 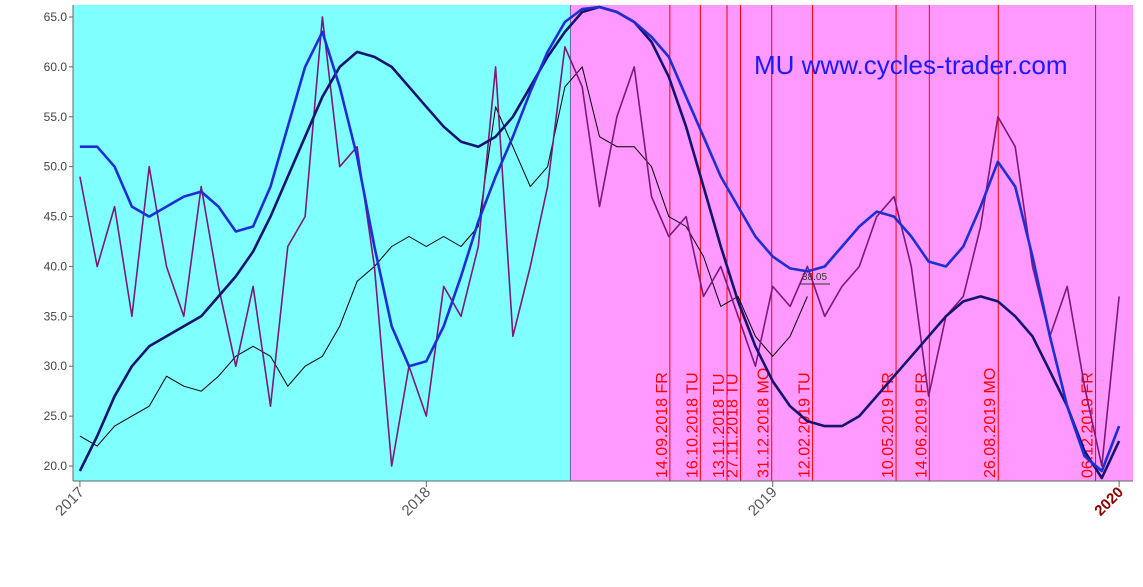 What do you see at coordinates (56, 316) in the screenshot?
I see `y-tick-label: 35.0` at bounding box center [56, 316].